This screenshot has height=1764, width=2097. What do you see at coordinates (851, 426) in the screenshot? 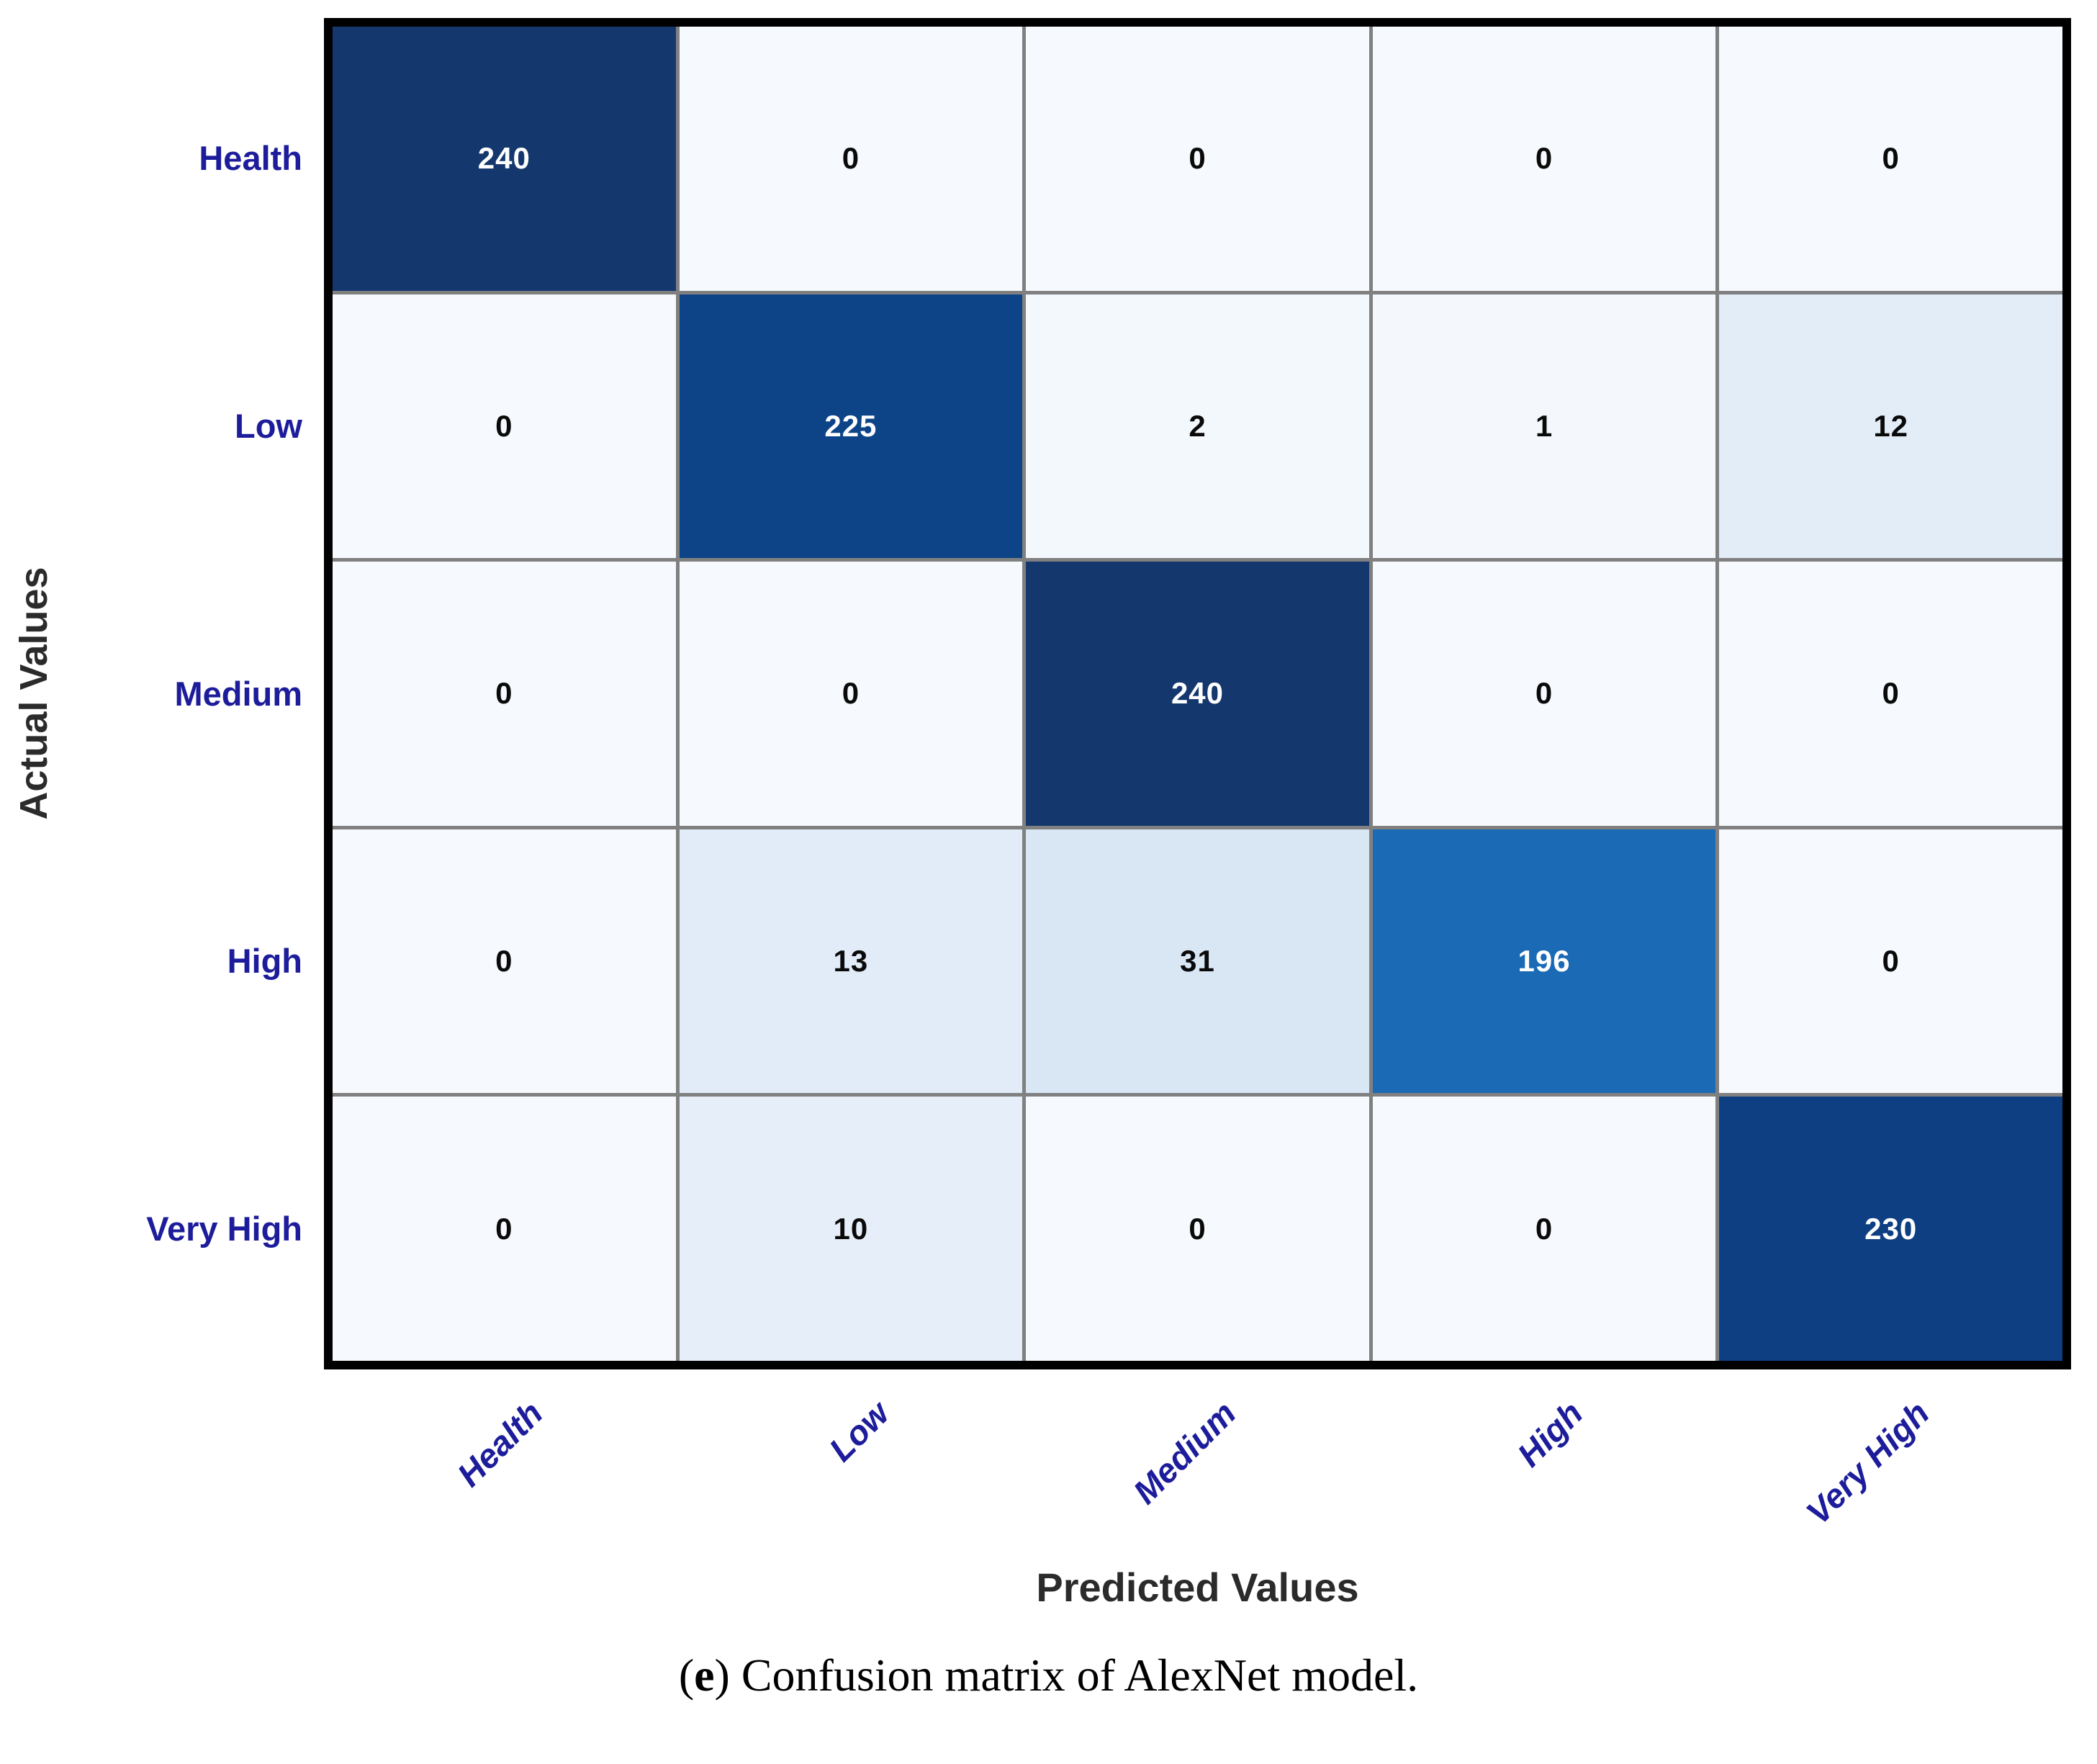
I see `matrix-cell: 225` at bounding box center [851, 426].